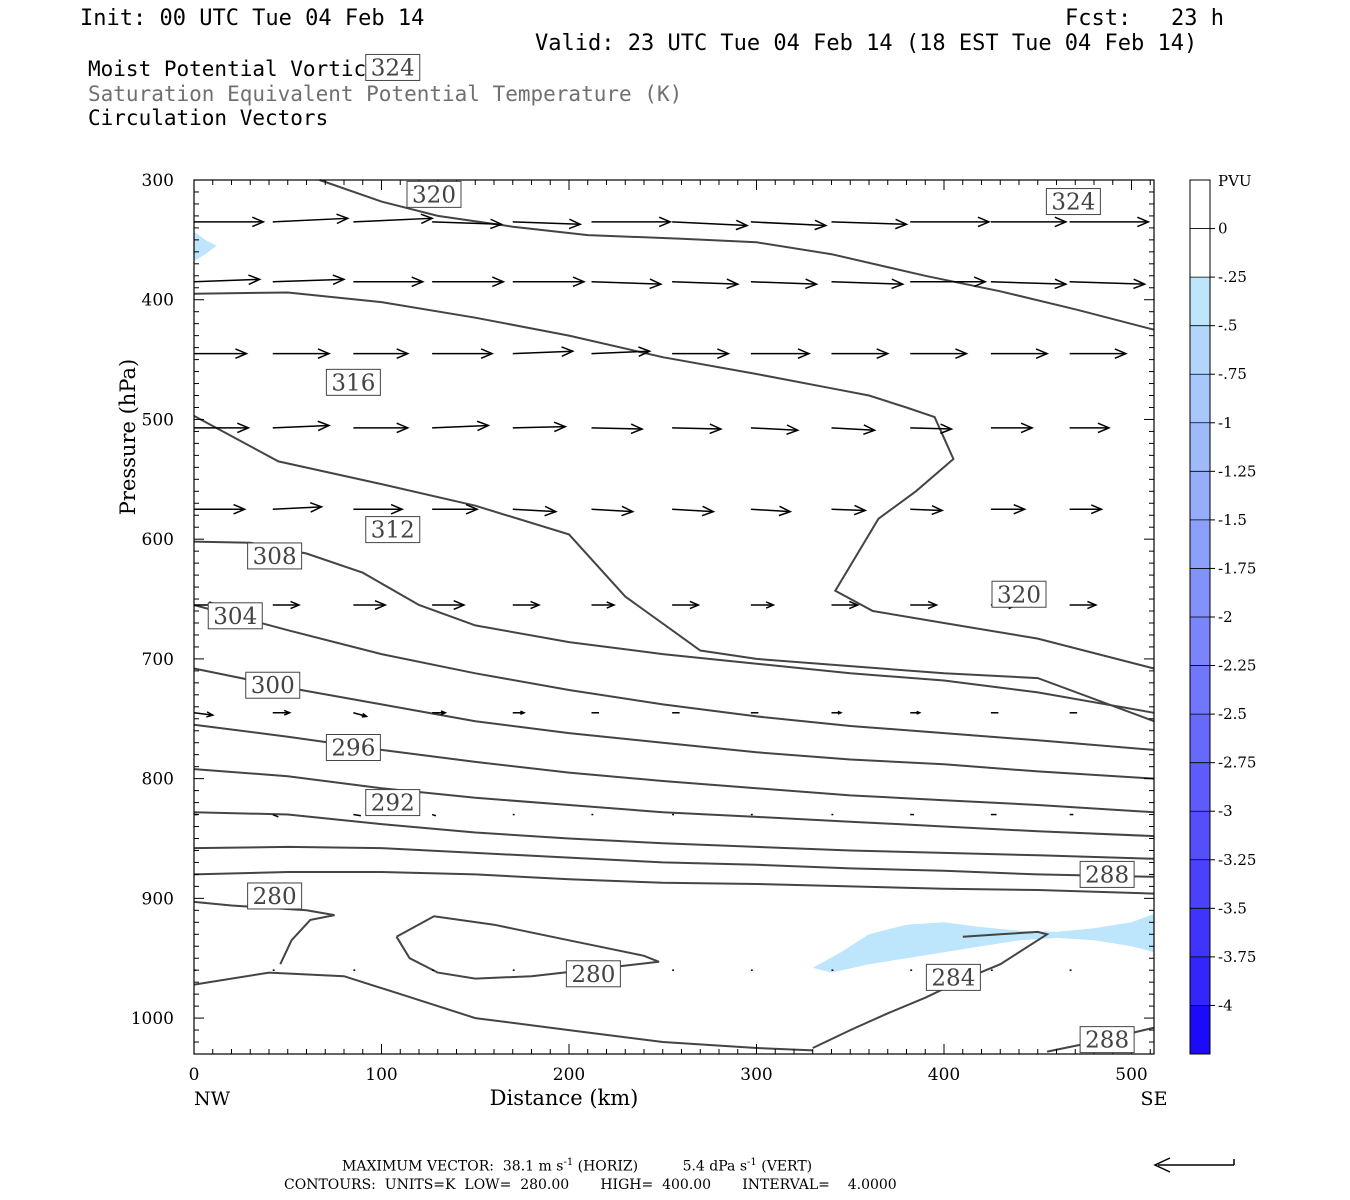 Image resolution: width=1350 pixels, height=1200 pixels. Describe the element at coordinates (158, 780) in the screenshot. I see `y-tick-label-800: 800` at that location.